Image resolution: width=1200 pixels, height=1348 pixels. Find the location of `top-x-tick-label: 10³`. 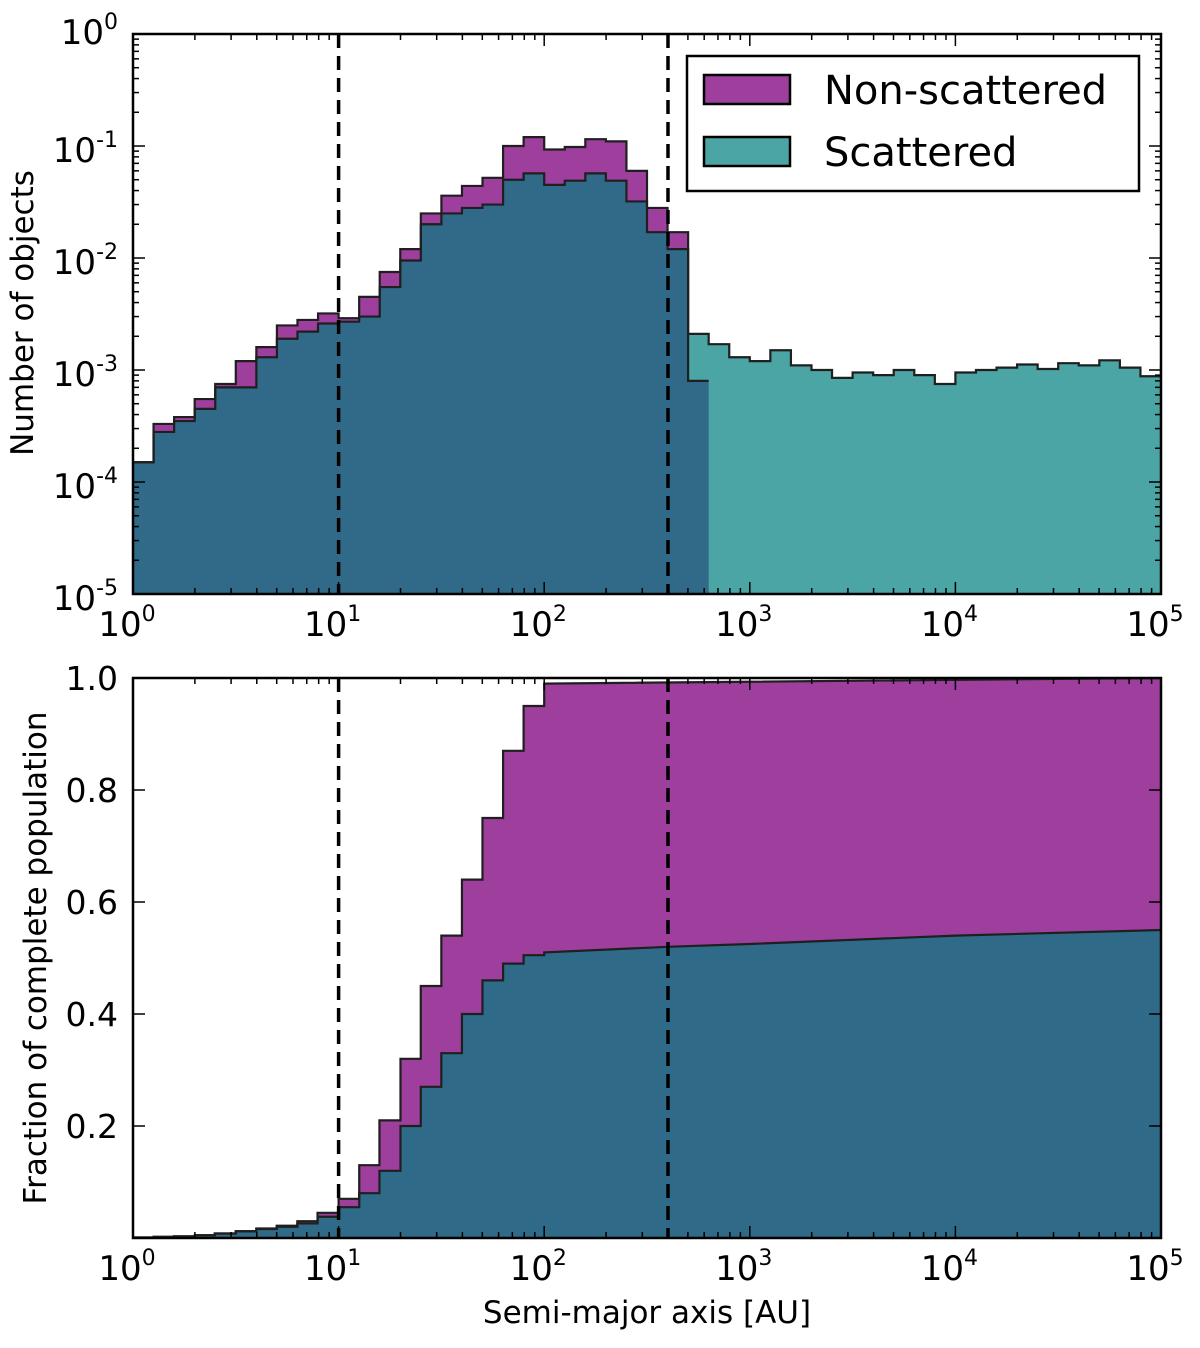

top-x-tick-label: 10³ is located at coordinates (743, 623).